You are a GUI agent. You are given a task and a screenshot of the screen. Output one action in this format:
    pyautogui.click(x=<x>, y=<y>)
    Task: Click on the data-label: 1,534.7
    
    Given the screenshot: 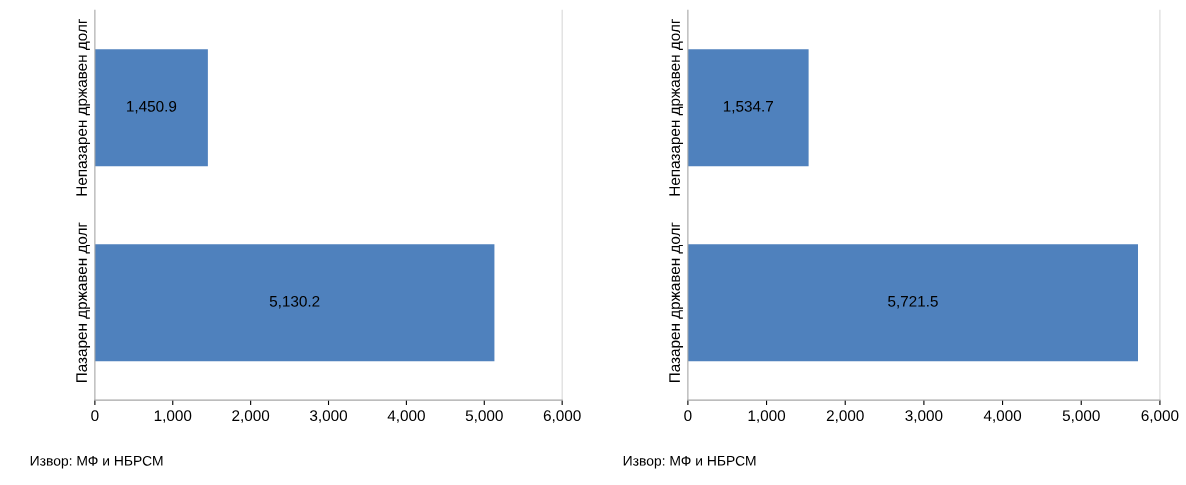 What is the action you would take?
    pyautogui.click(x=748, y=107)
    